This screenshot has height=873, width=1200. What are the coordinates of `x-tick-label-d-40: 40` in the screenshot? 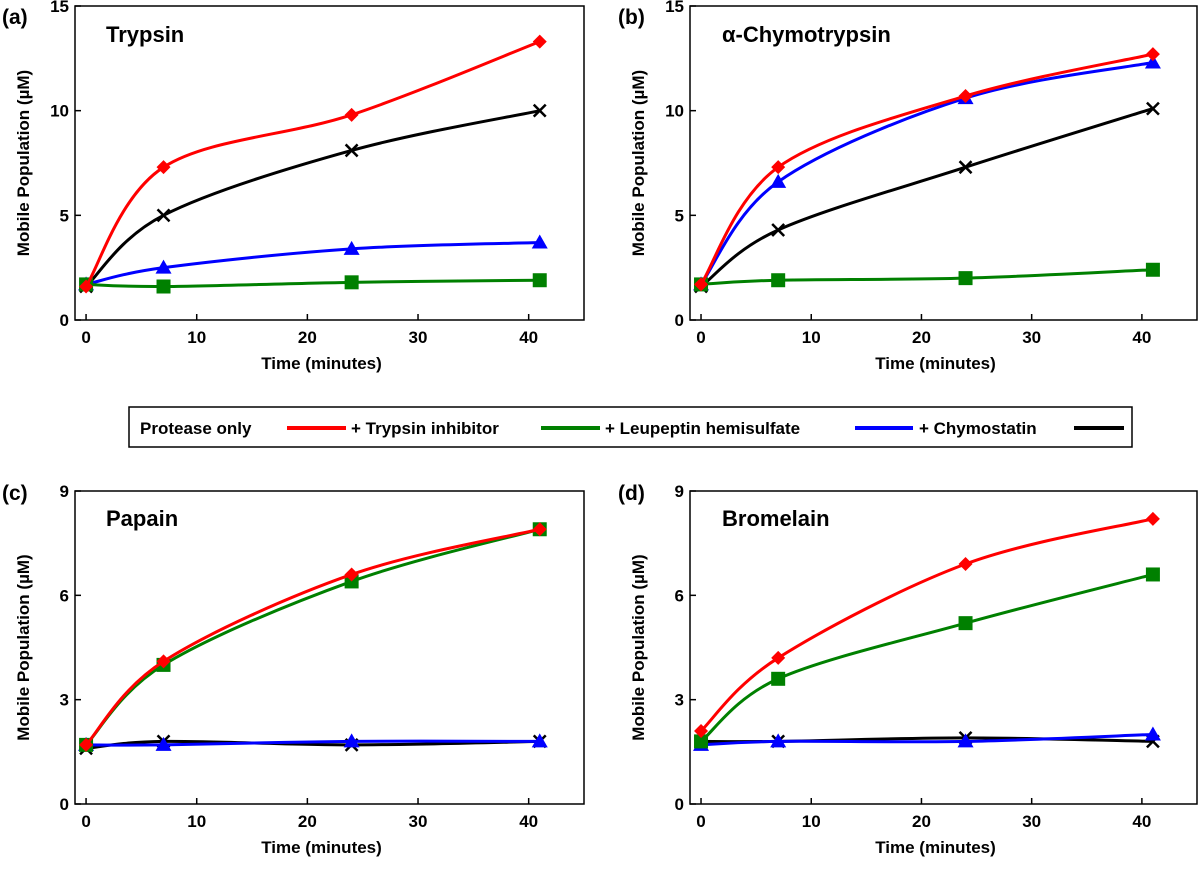 It's located at (1141, 821).